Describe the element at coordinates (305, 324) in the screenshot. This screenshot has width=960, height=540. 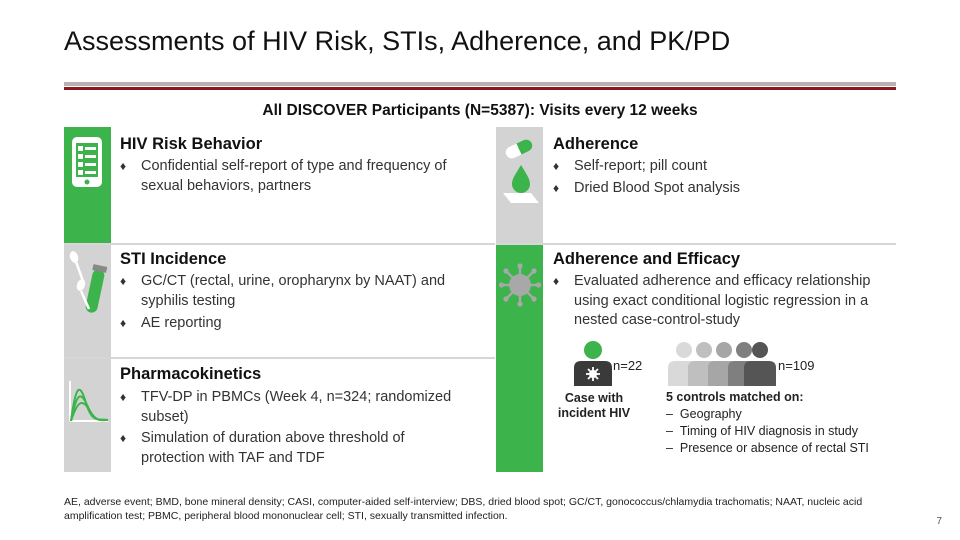
I see `sti-bullet-2: ♦ AE reporting` at that location.